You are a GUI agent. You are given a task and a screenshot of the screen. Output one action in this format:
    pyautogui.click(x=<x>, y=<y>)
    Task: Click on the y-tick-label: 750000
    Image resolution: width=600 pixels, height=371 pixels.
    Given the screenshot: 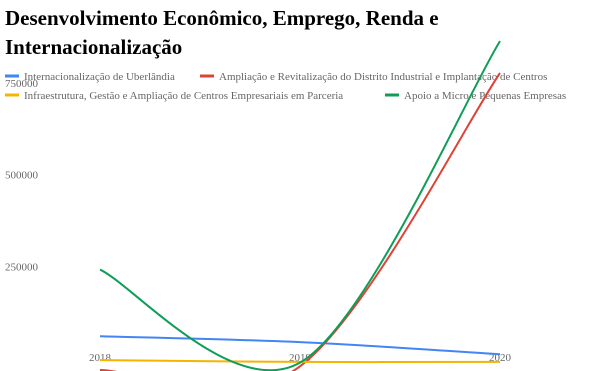 What is the action you would take?
    pyautogui.click(x=22, y=84)
    